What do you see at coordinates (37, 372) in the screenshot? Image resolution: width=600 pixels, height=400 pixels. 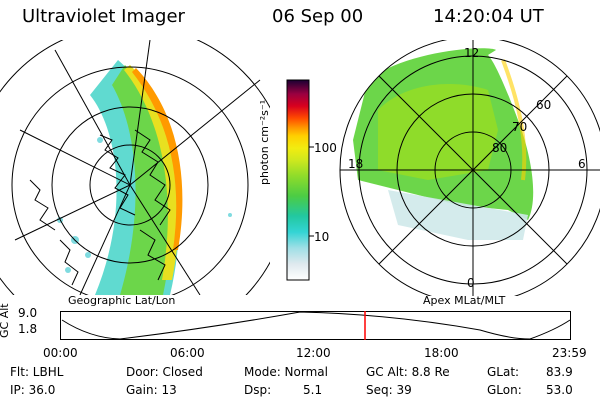 I see `info-flt: Flt: LBHL` at bounding box center [37, 372].